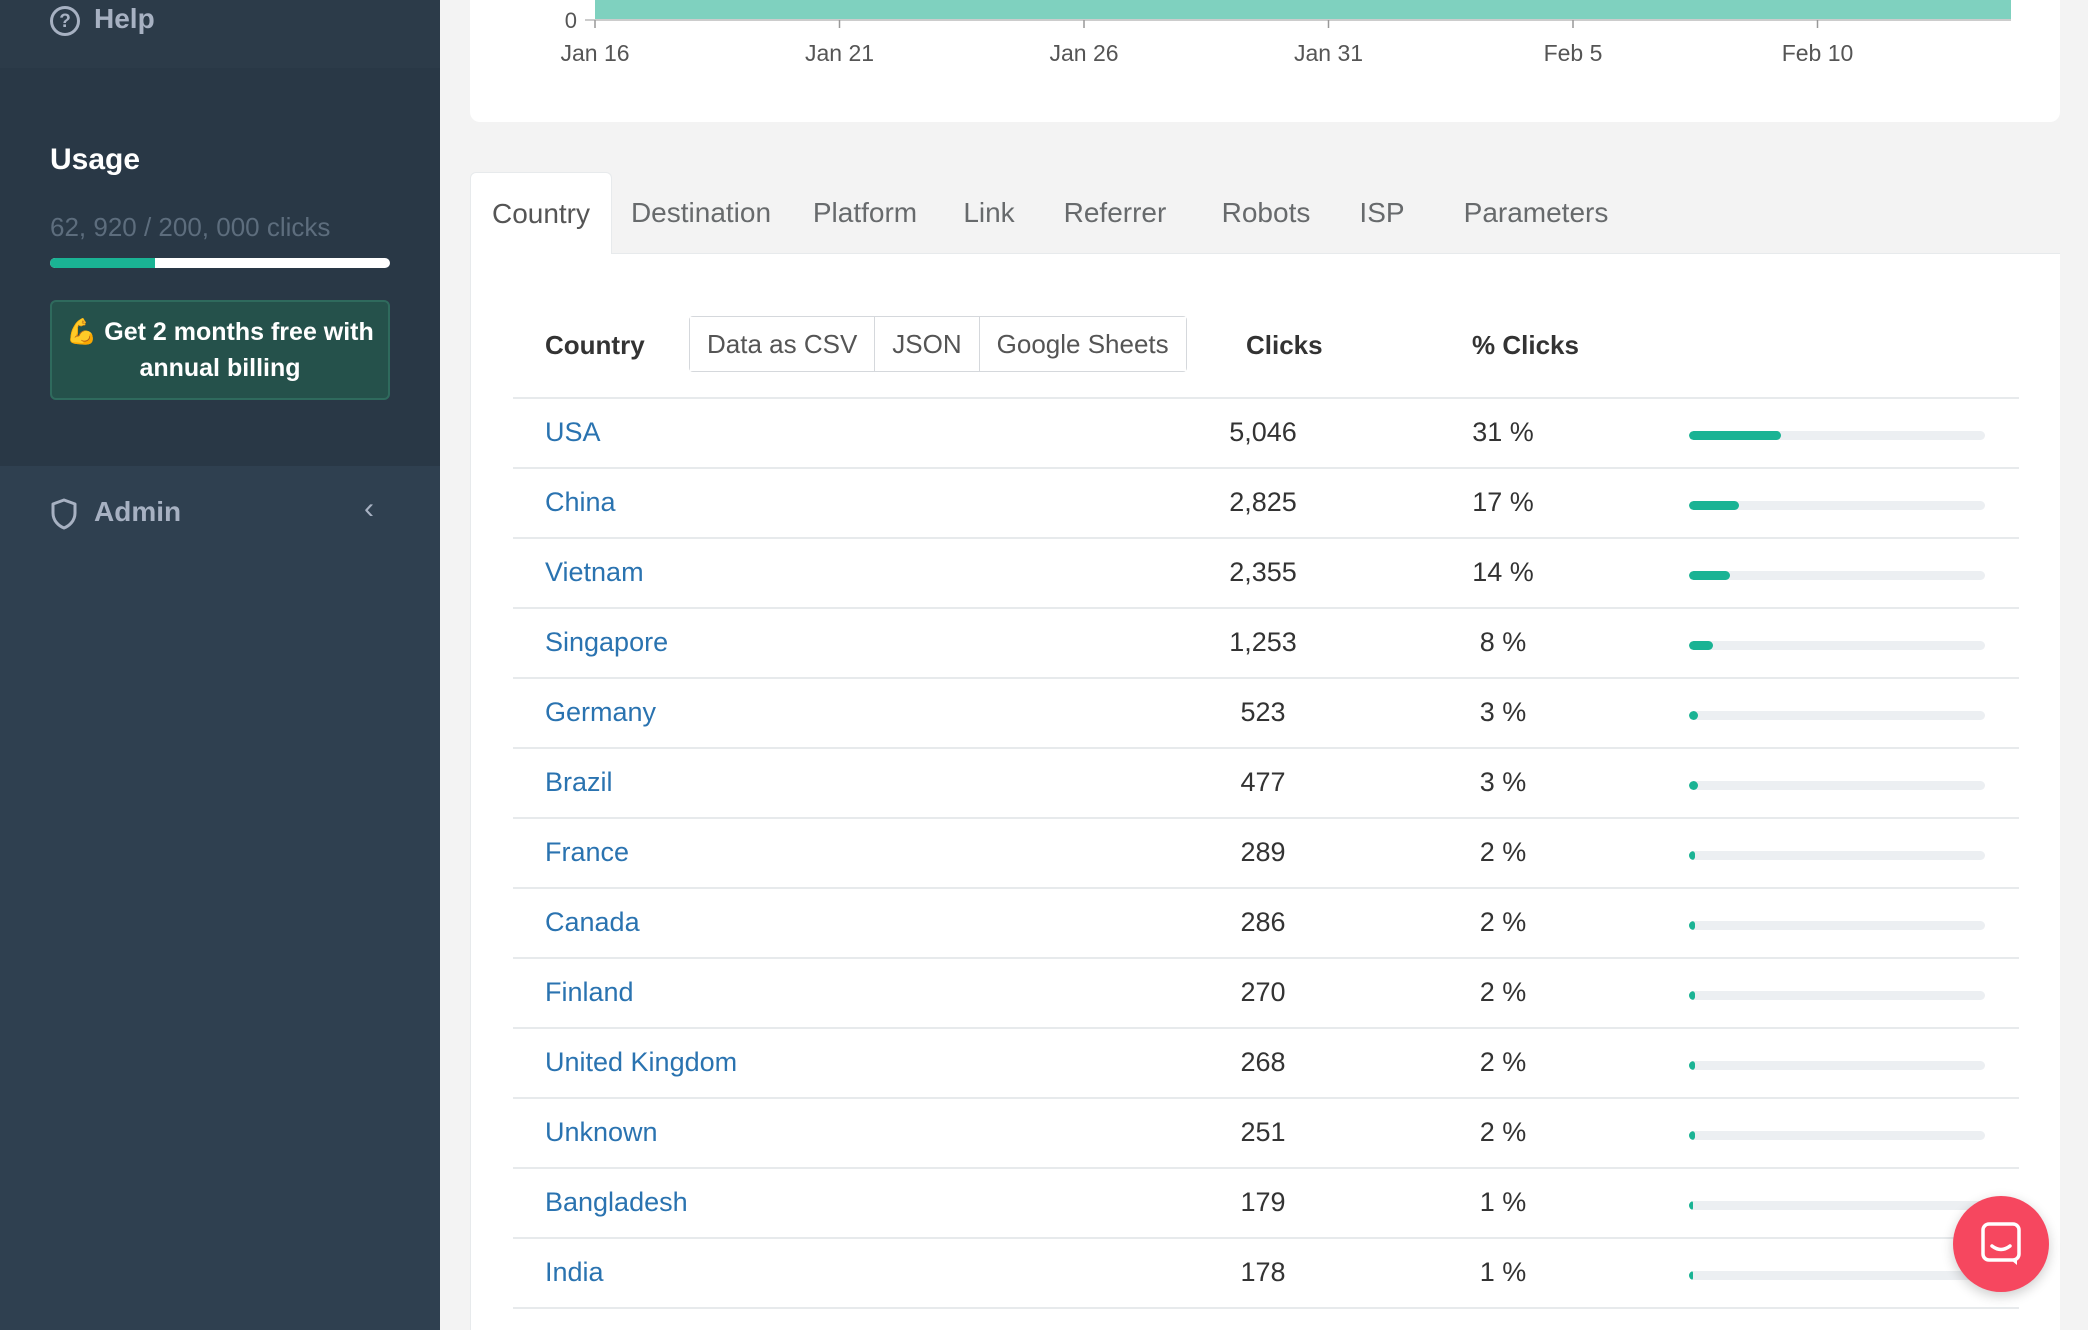  What do you see at coordinates (989, 212) in the screenshot?
I see `tab-link: Link` at bounding box center [989, 212].